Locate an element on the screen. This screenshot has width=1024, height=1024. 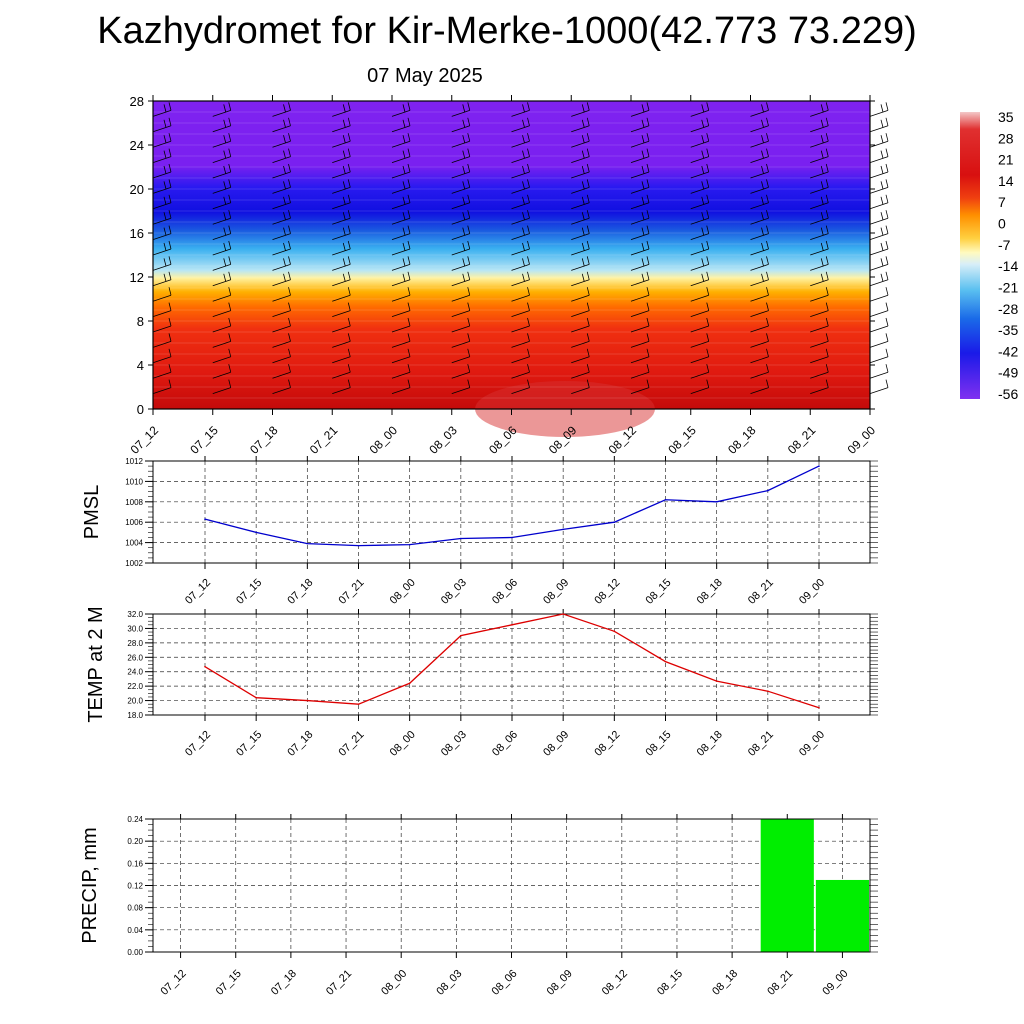
temp-y-axis-label: TEMP at 2 M is located at coordinates (96, 664).